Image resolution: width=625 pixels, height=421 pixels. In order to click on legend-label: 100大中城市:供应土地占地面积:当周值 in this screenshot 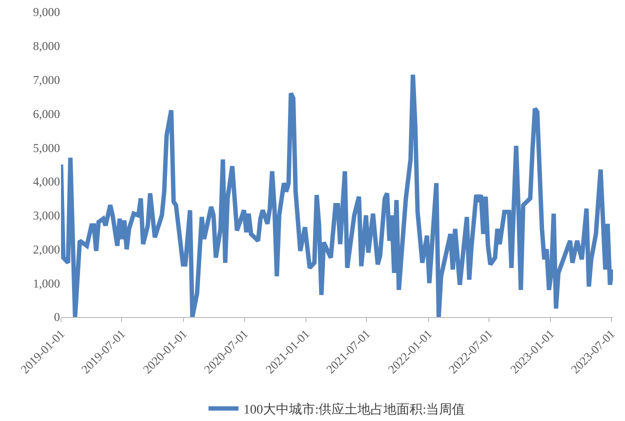, I will do `click(355, 409)`.